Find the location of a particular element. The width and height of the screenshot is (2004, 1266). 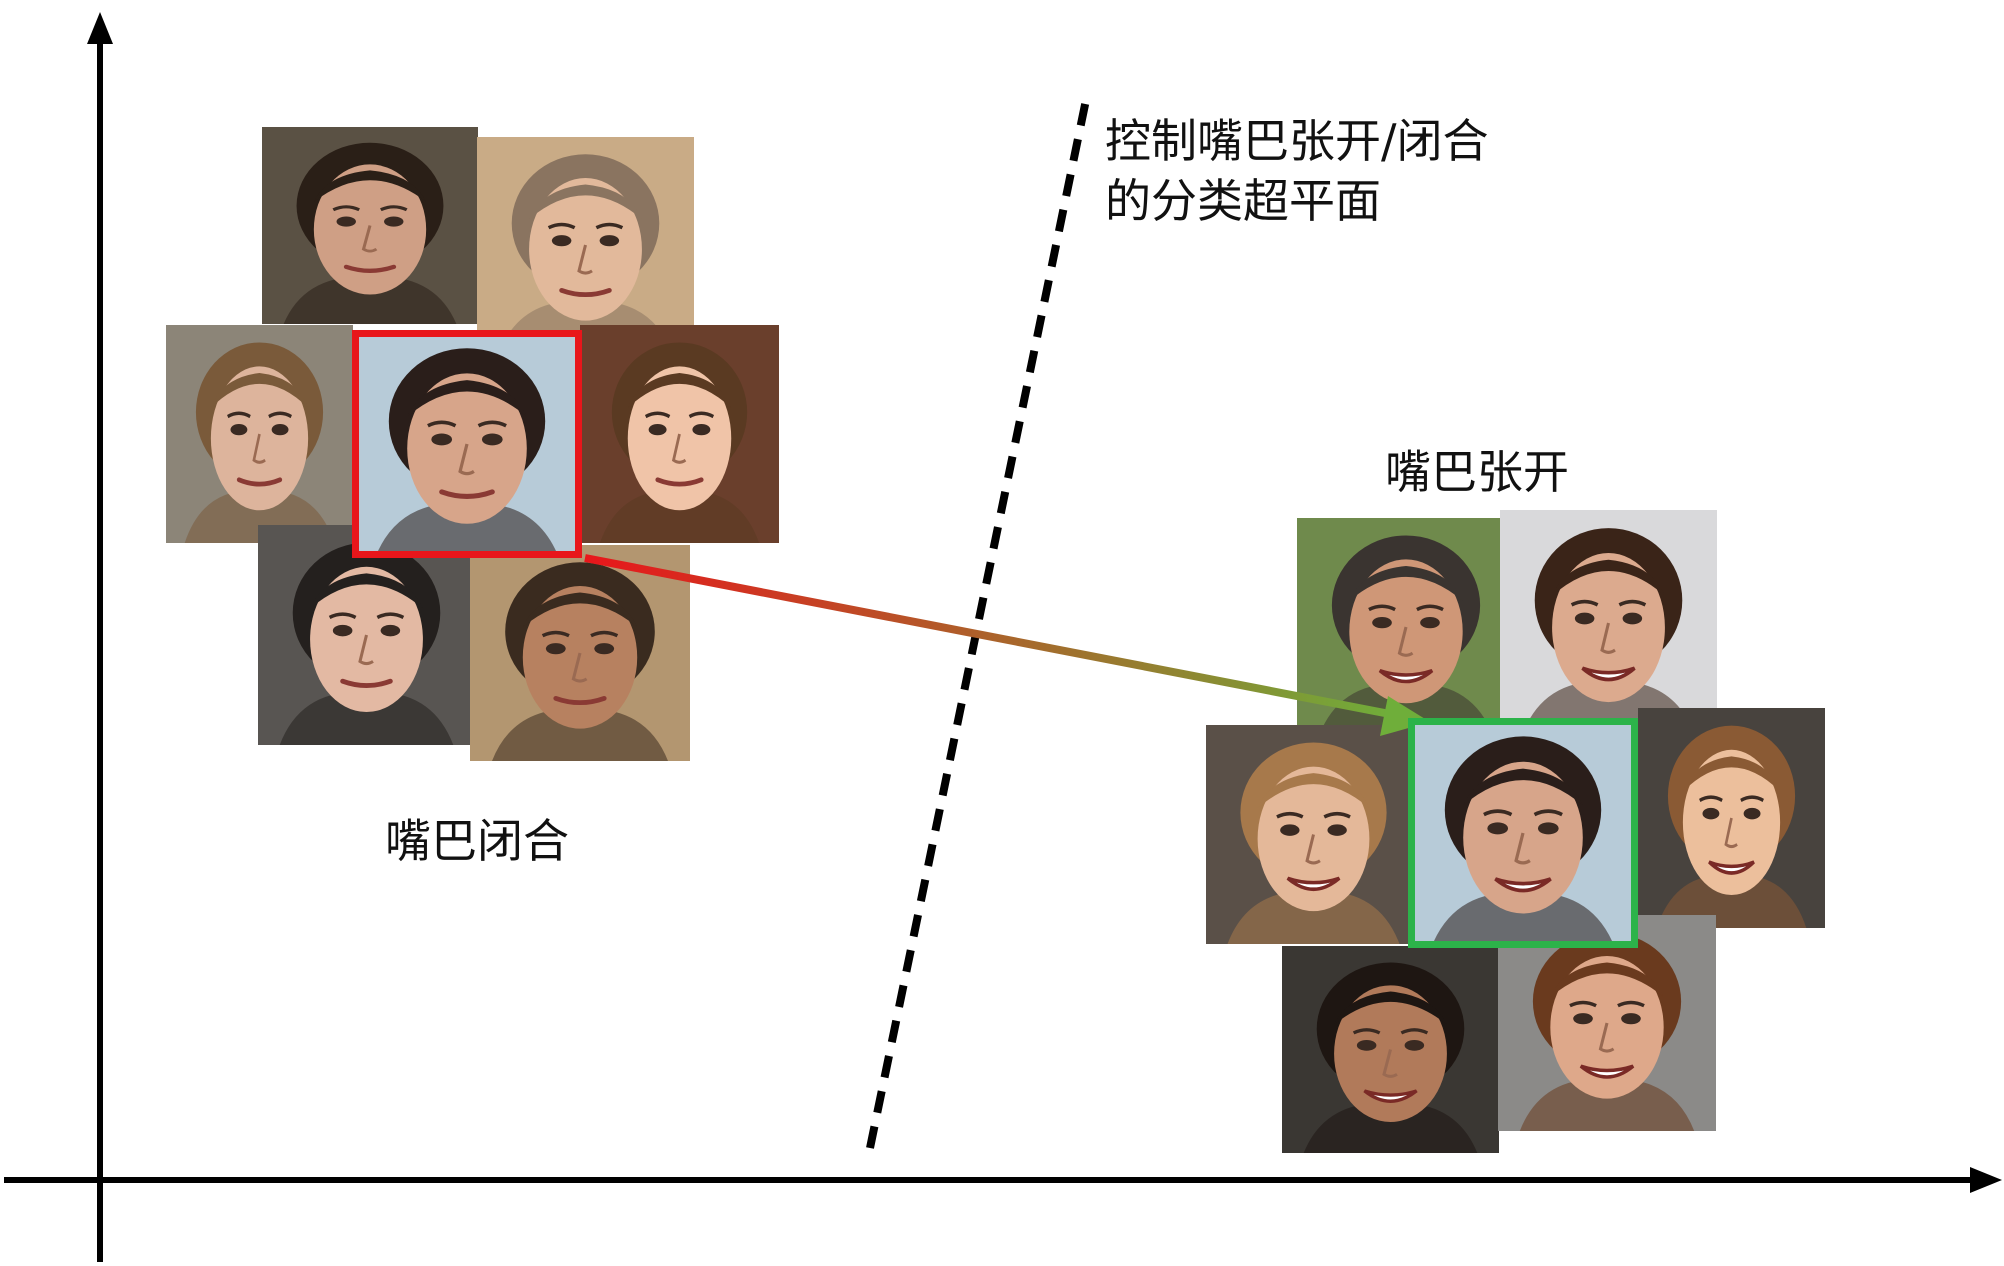

arrow-head is located at coordinates (1405, 716).